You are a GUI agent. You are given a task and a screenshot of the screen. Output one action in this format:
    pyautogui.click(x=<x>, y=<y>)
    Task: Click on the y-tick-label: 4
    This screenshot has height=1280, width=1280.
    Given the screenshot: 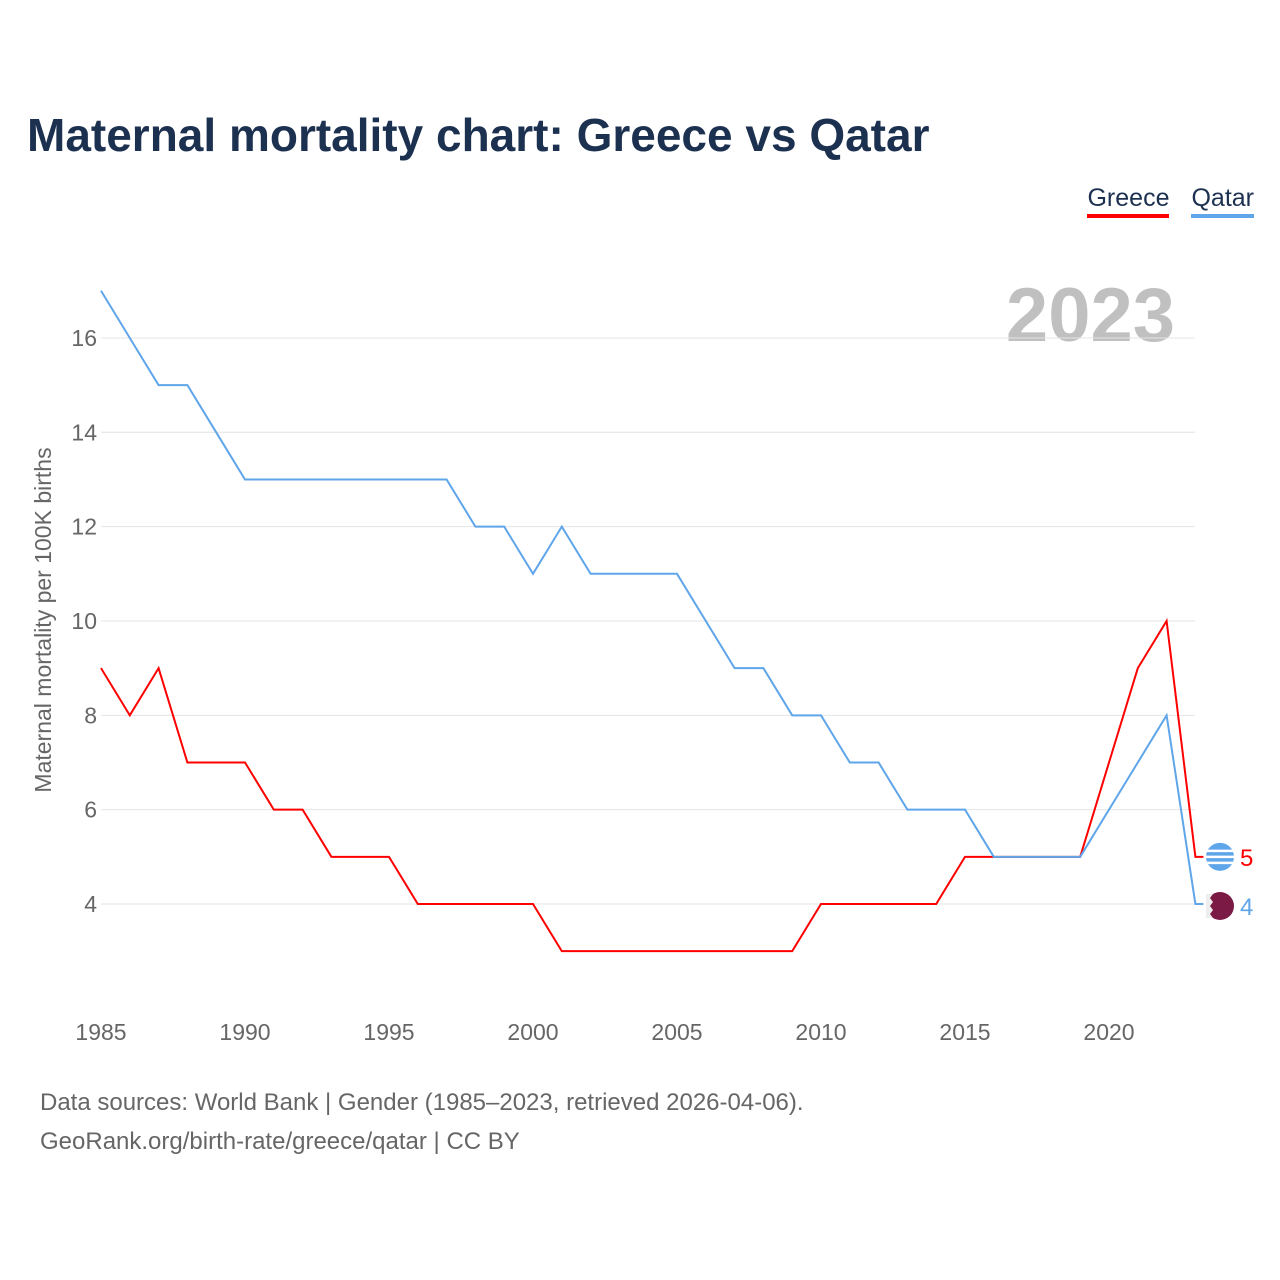 What is the action you would take?
    pyautogui.click(x=90, y=904)
    